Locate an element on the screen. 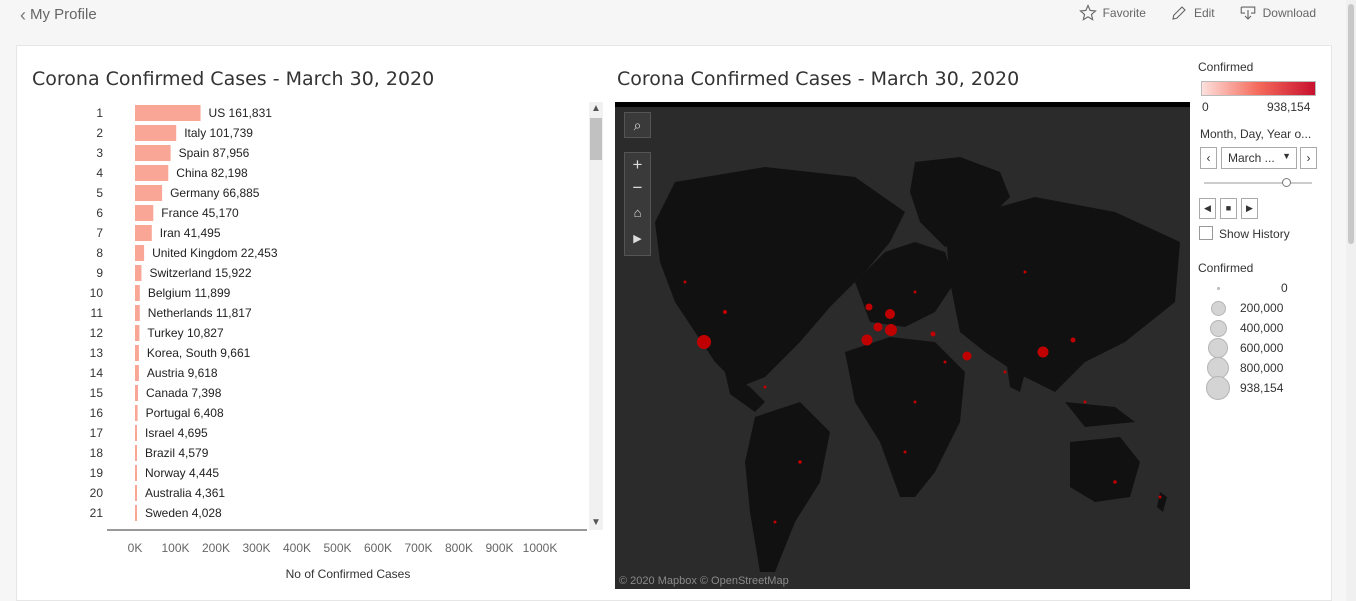 The height and width of the screenshot is (601, 1356). playback-forward-button: ▶ is located at coordinates (1249, 208).